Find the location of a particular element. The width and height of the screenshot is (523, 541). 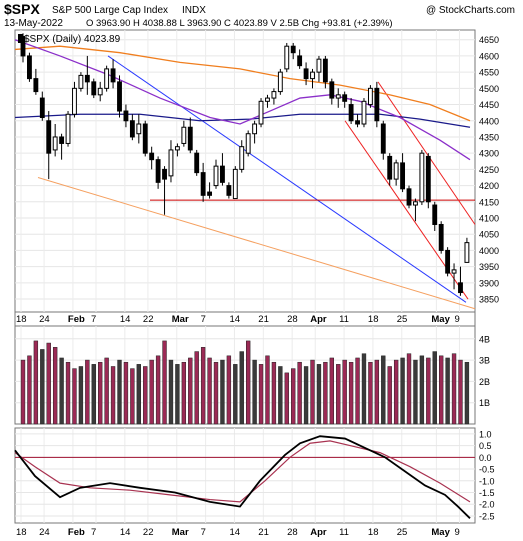

x-tick-label: 11 is located at coordinates (344, 532).